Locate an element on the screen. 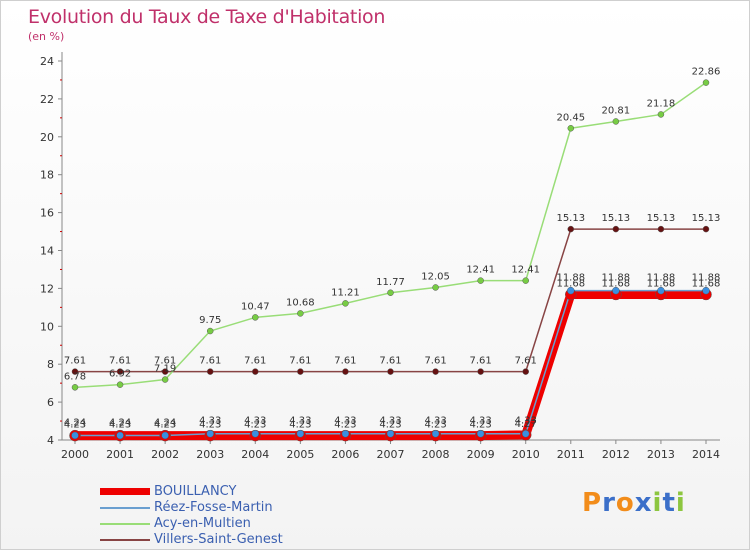 This screenshot has height=550, width=750. y-tick-label: 16 is located at coordinates (47, 213).